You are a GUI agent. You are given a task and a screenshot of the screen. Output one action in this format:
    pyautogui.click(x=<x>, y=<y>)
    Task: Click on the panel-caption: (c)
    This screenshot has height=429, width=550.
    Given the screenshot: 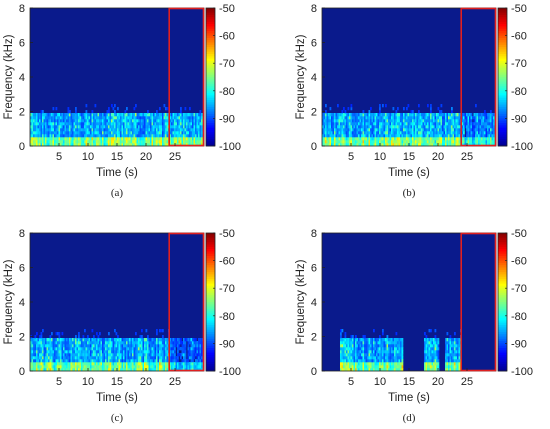 What is the action you would take?
    pyautogui.click(x=117, y=418)
    